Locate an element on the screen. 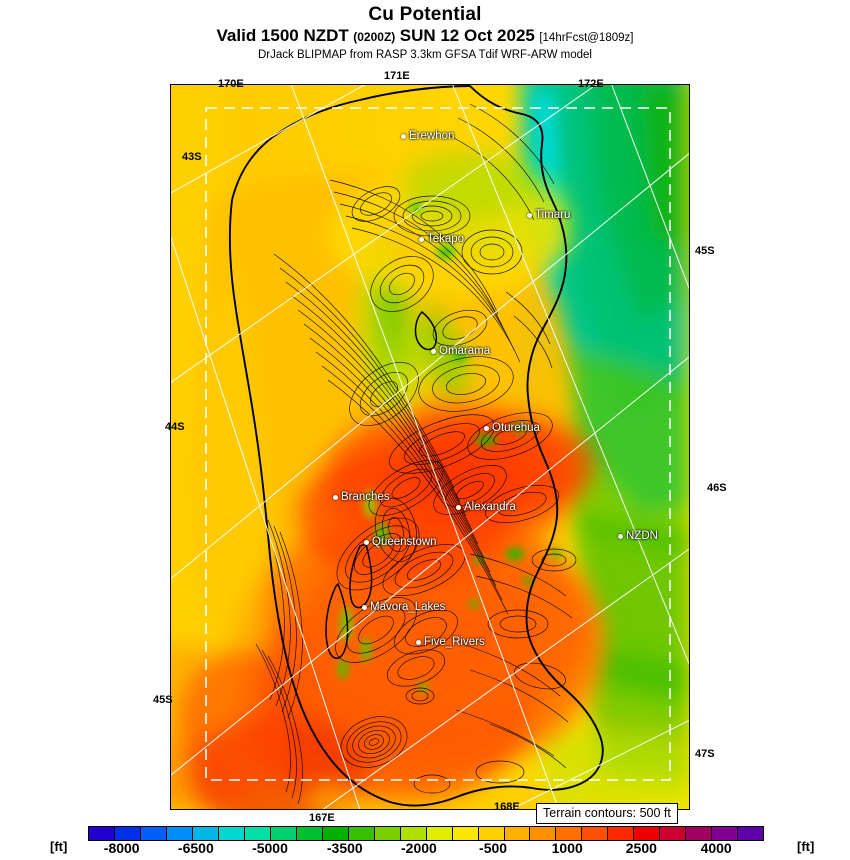 The width and height of the screenshot is (850, 860). city-label-oturehua: Oturehua is located at coordinates (516, 428).